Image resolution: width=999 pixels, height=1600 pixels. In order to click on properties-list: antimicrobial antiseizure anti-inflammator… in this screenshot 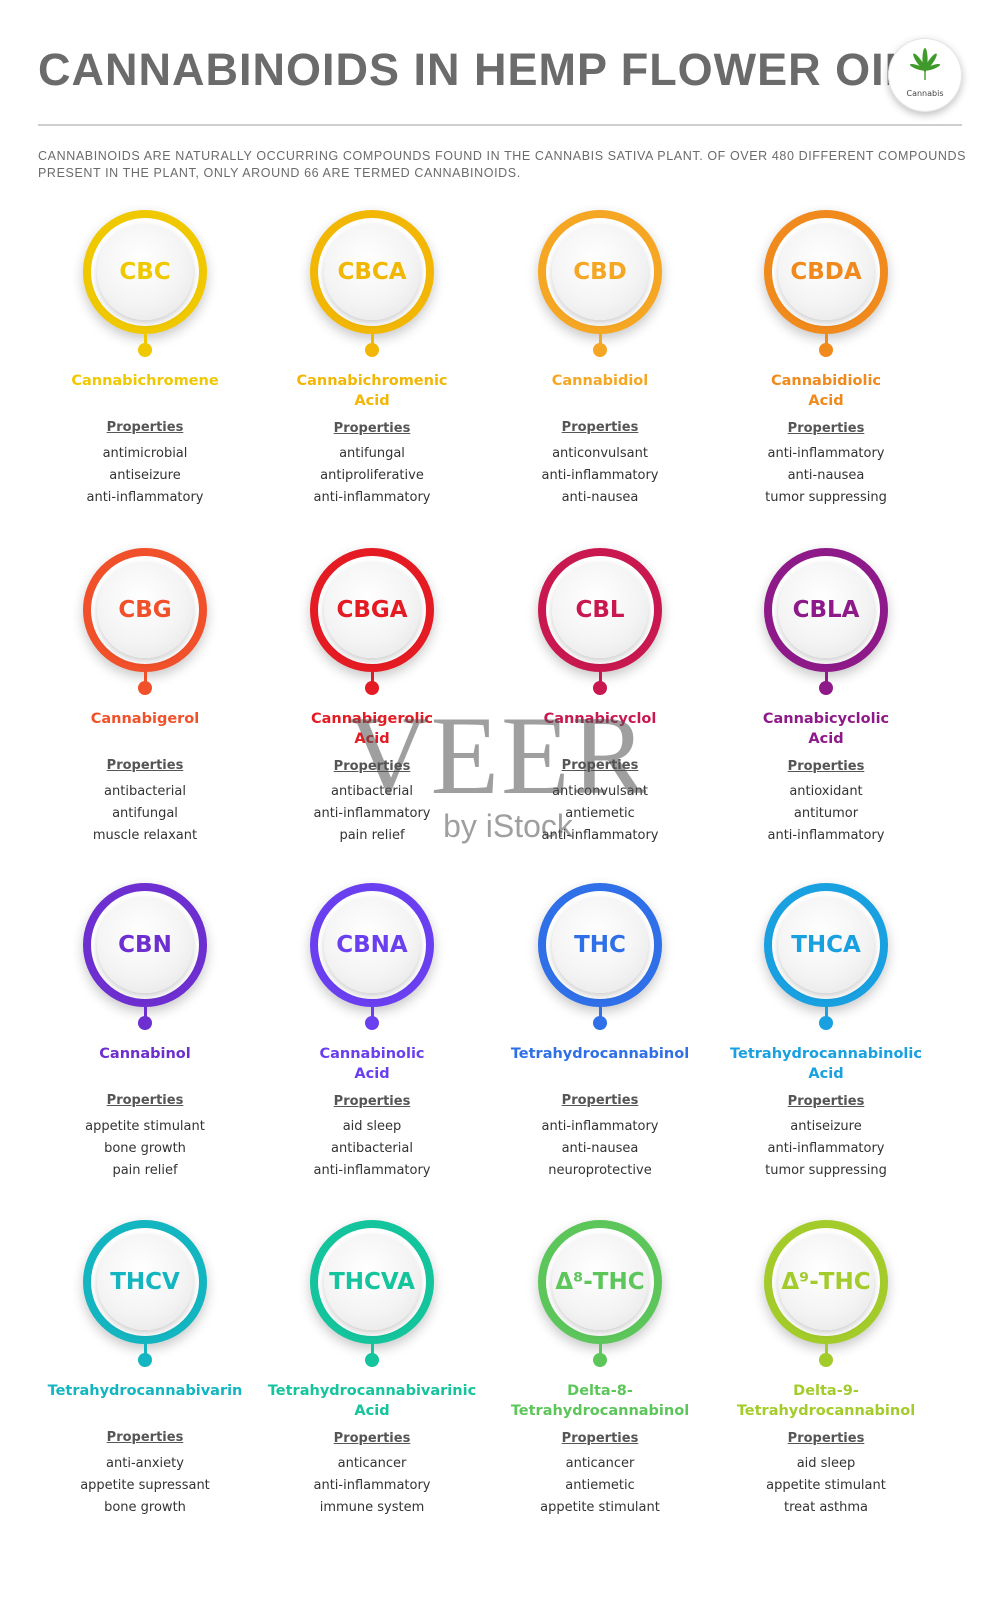, I will do `click(145, 476)`.